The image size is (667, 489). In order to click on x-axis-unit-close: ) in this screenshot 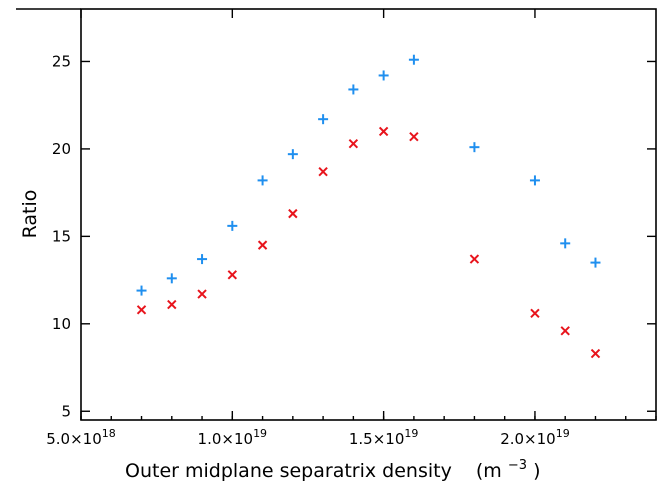, I will do `click(536, 471)`.